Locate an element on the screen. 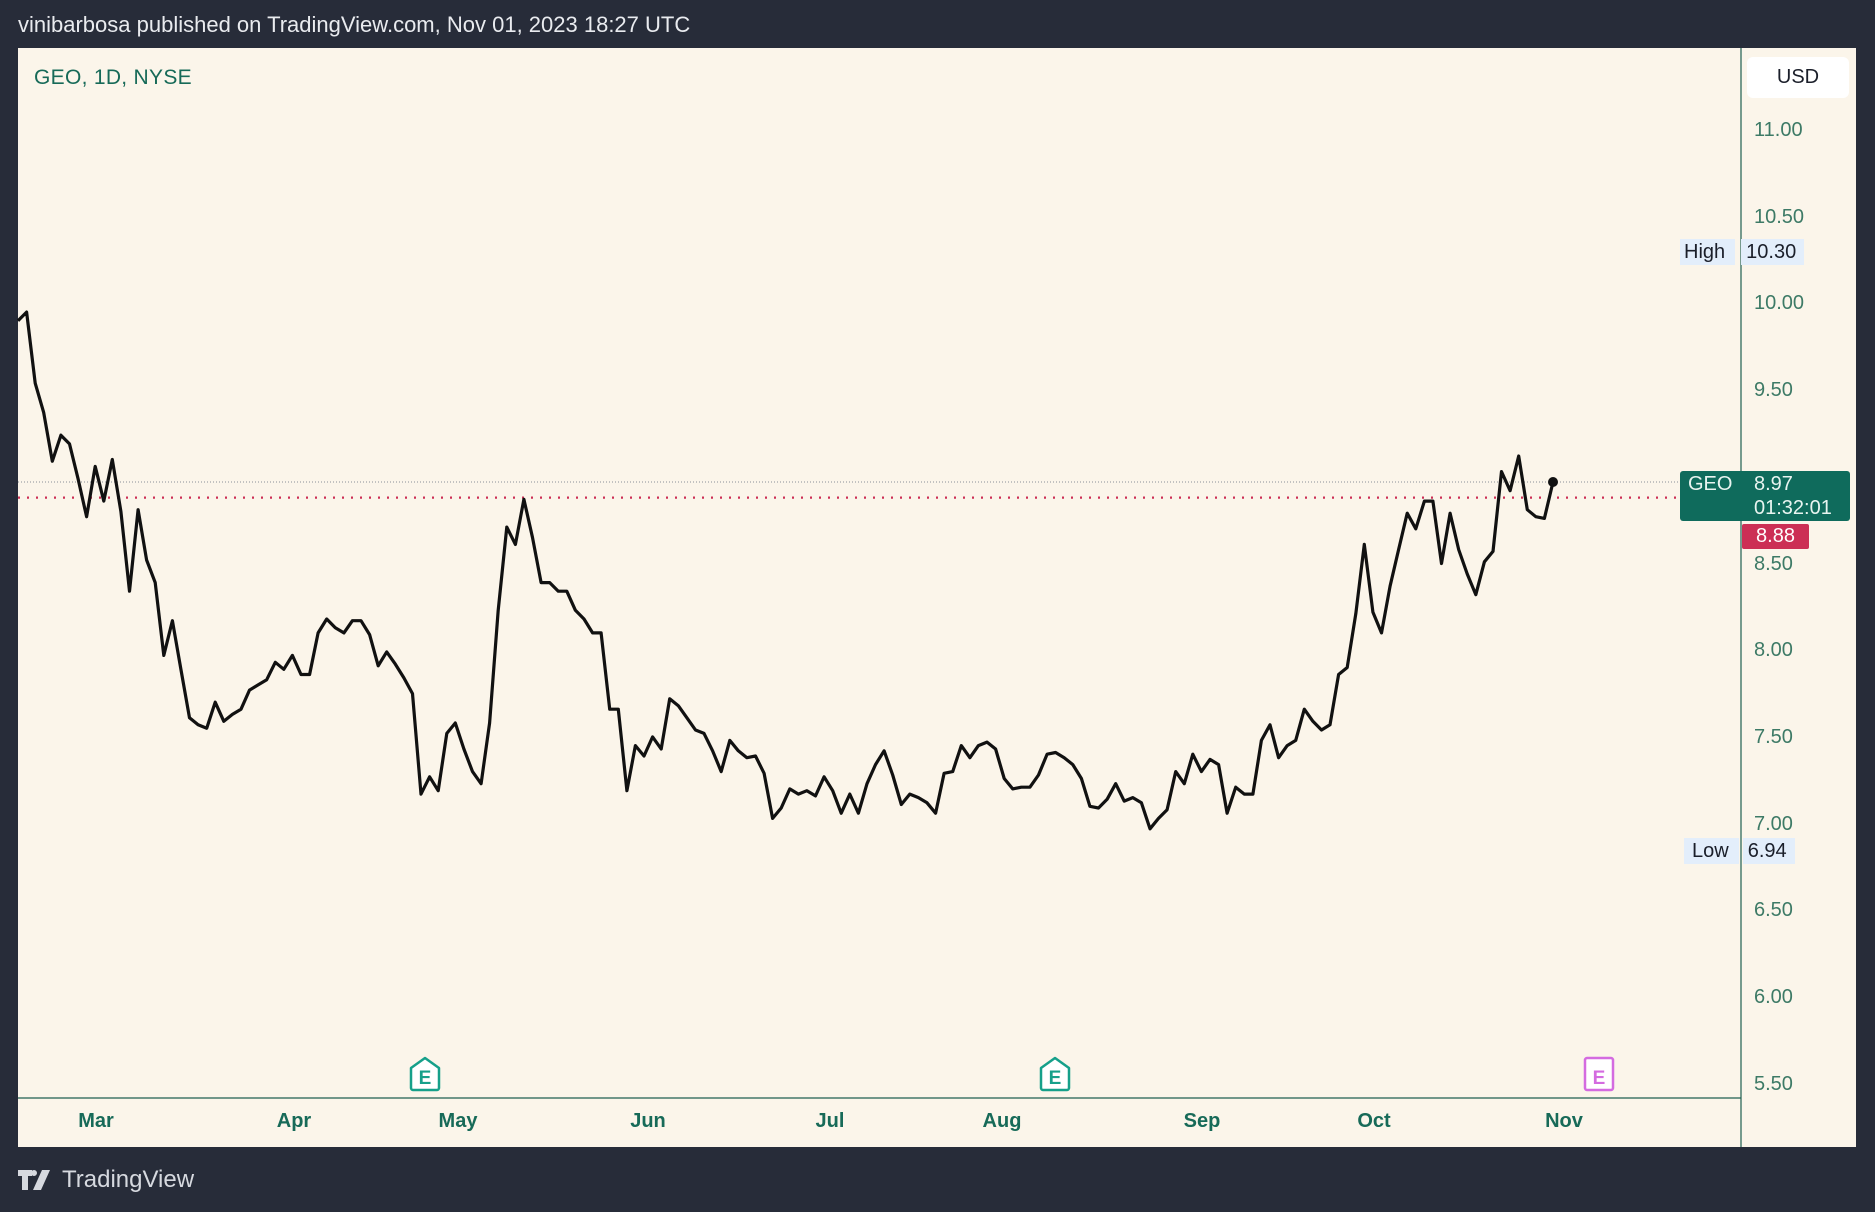 This screenshot has width=1875, height=1212. price-tick-label: 8.00 is located at coordinates (1773, 650).